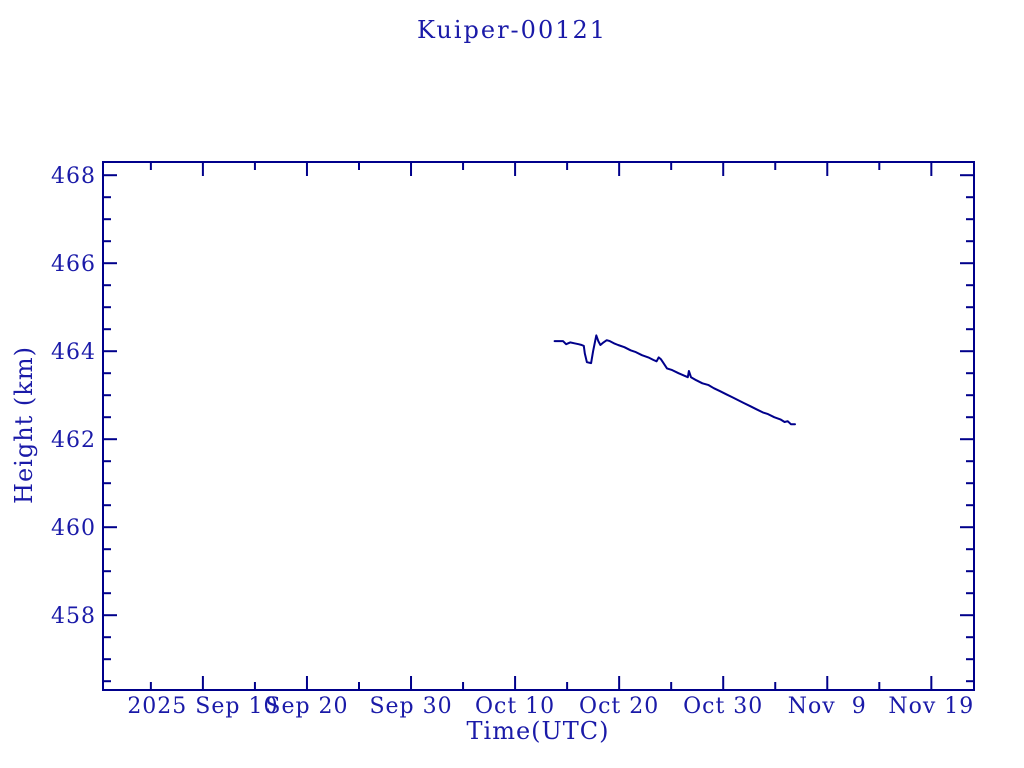 The width and height of the screenshot is (1024, 768). Describe the element at coordinates (73, 528) in the screenshot. I see `y-axis-tick-label: 460` at that location.